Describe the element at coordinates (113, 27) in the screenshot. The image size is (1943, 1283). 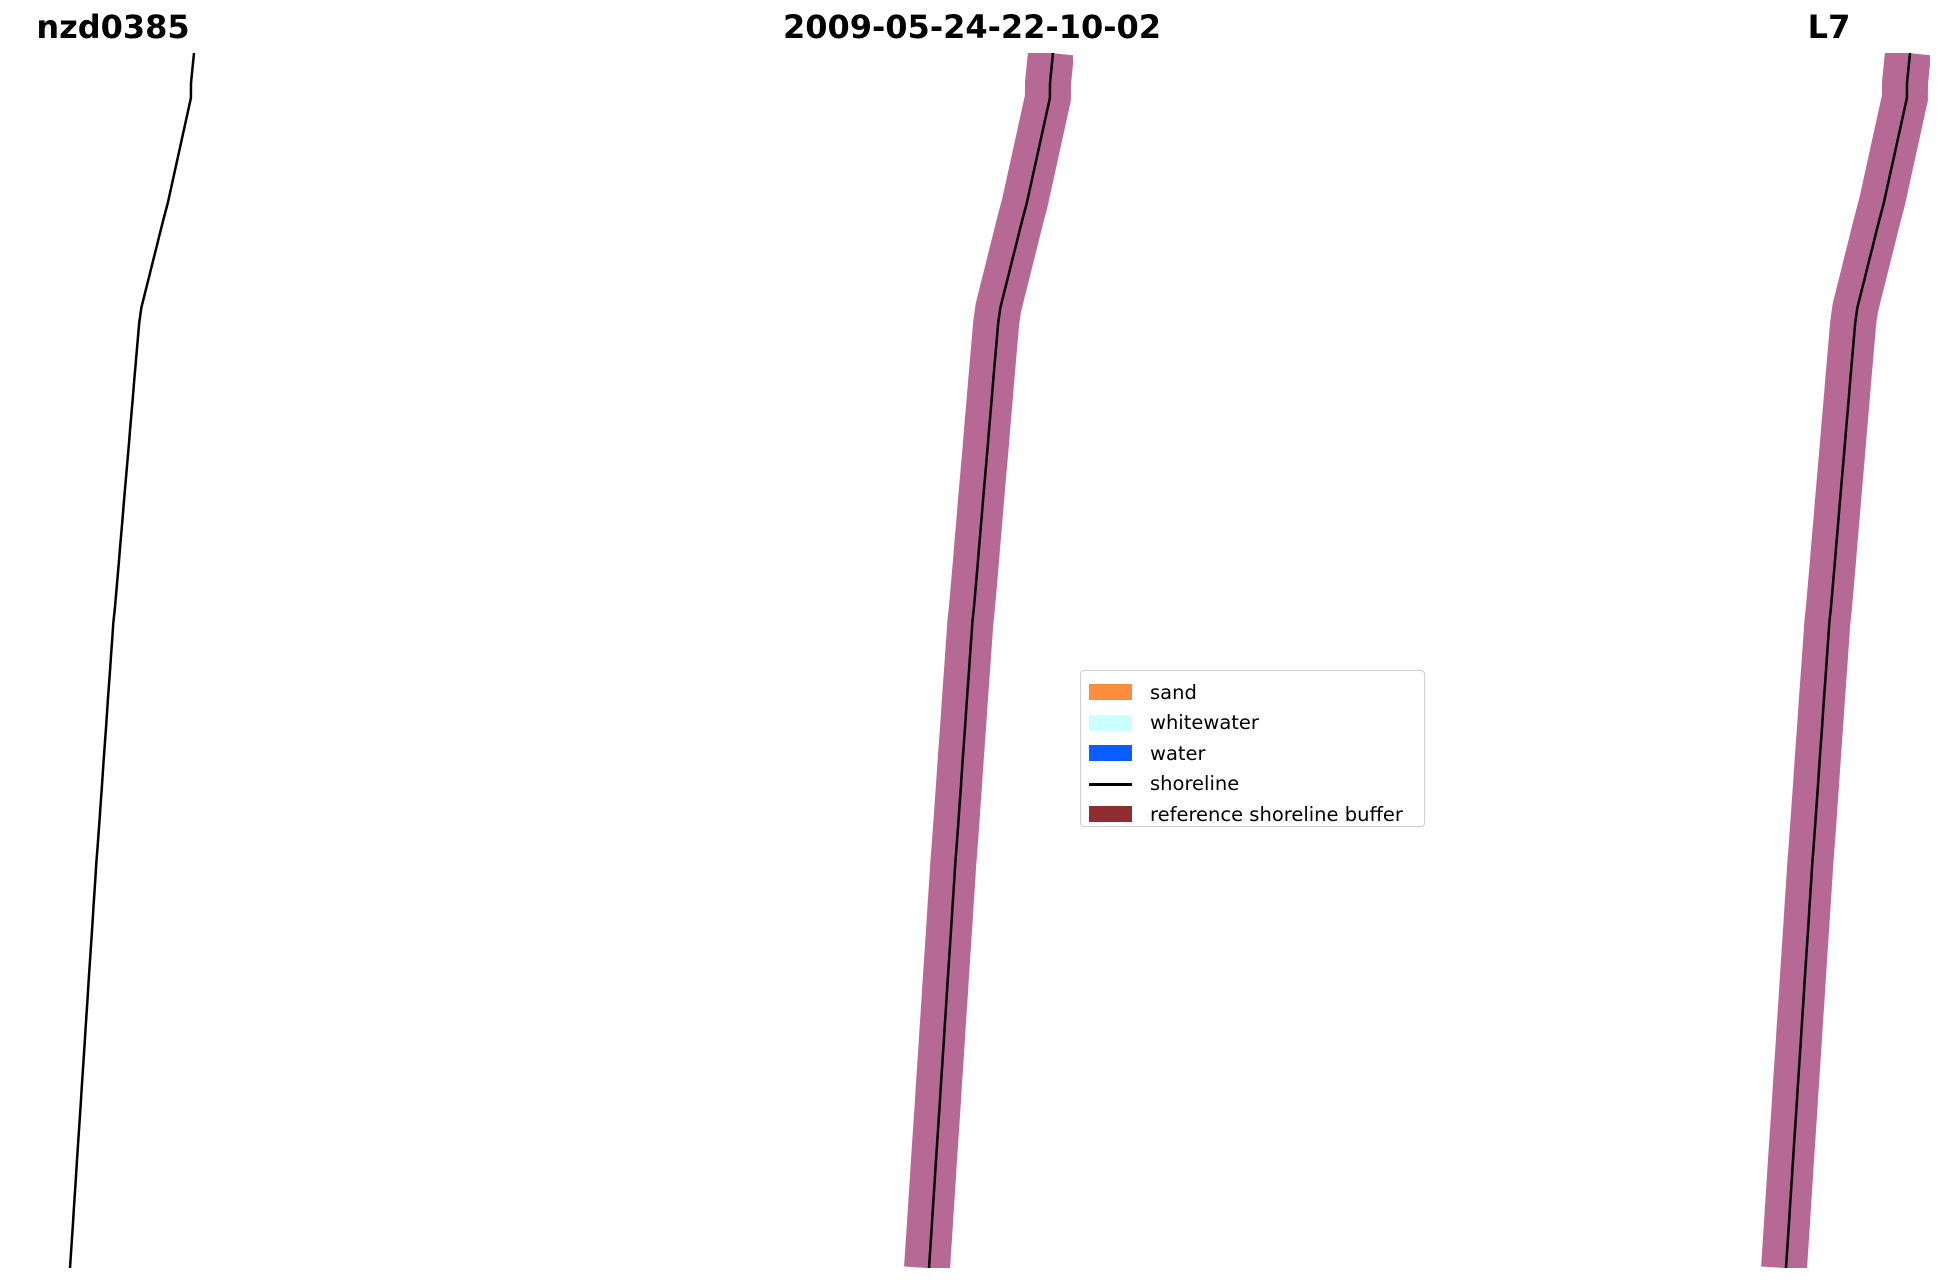
I see `left-panel-title: nzd0385` at that location.